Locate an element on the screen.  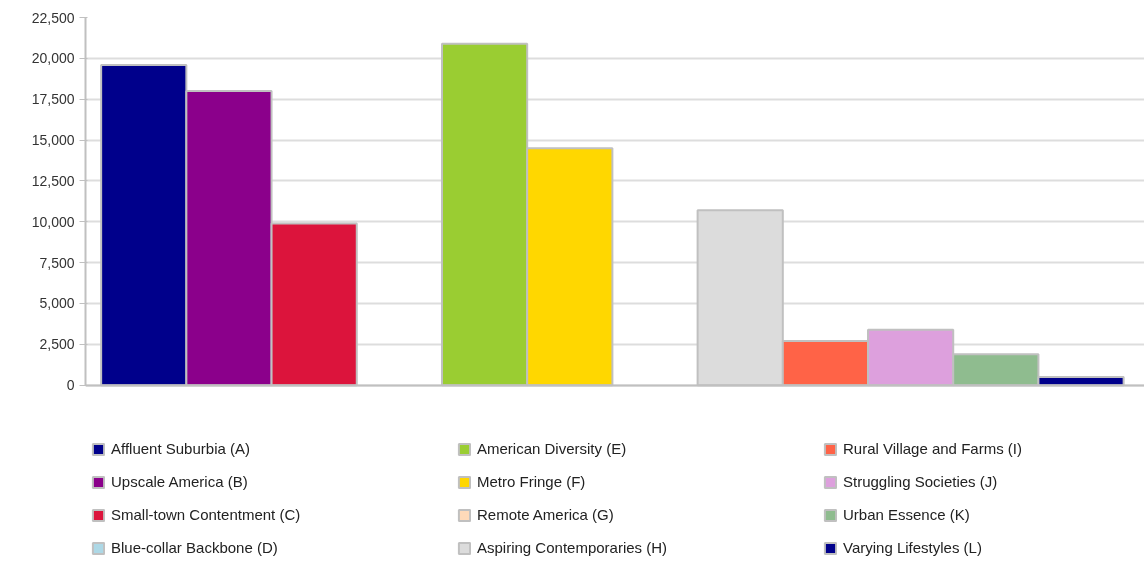
legend-label: Blue-collar Backbone (D) is located at coordinates (195, 547).